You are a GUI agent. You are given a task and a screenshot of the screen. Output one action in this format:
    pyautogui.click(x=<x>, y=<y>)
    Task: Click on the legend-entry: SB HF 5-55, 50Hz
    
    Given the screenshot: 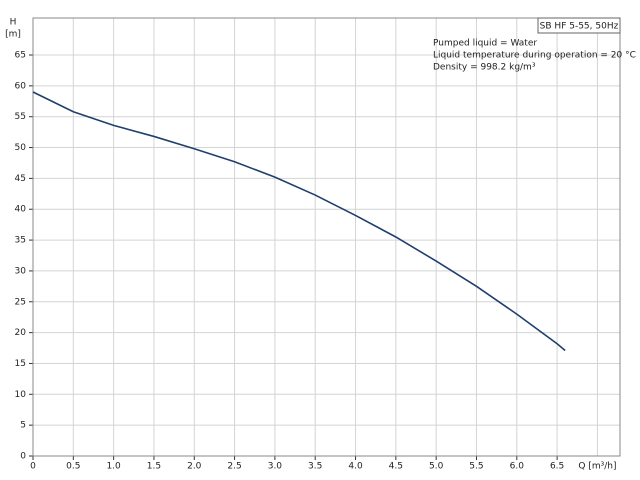 What is the action you would take?
    pyautogui.click(x=579, y=27)
    